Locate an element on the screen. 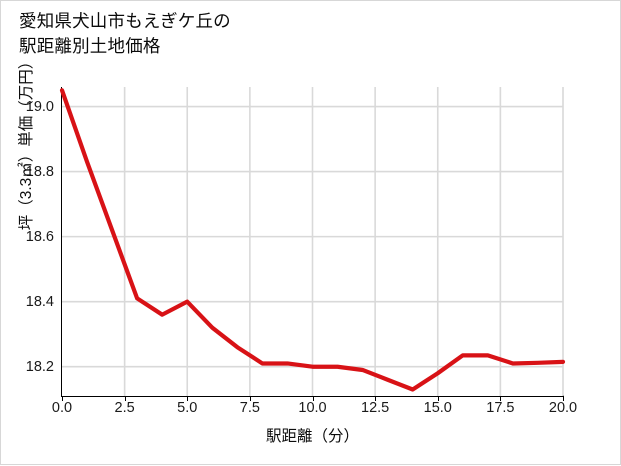 Image resolution: width=621 pixels, height=466 pixels. page-title: 愛知県犬山市もえぎケ丘の 駅距離別土地価格 is located at coordinates (125, 34).